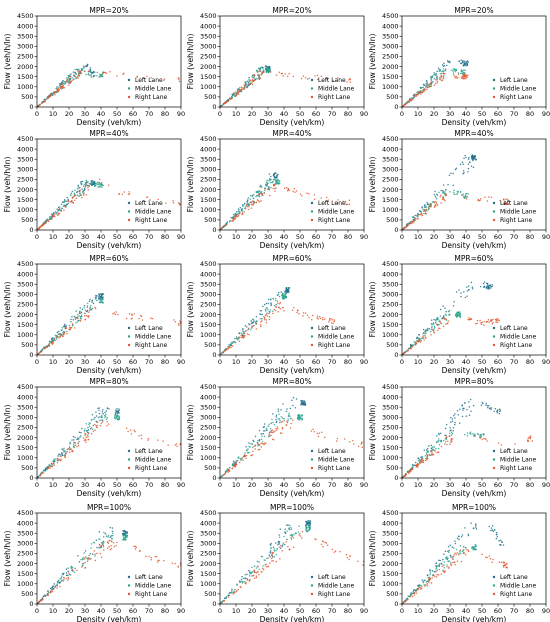 This screenshot has height=622, width=550. What do you see at coordinates (292, 245) in the screenshot?
I see `x-axis-label: Density (veh/km)` at bounding box center [292, 245].